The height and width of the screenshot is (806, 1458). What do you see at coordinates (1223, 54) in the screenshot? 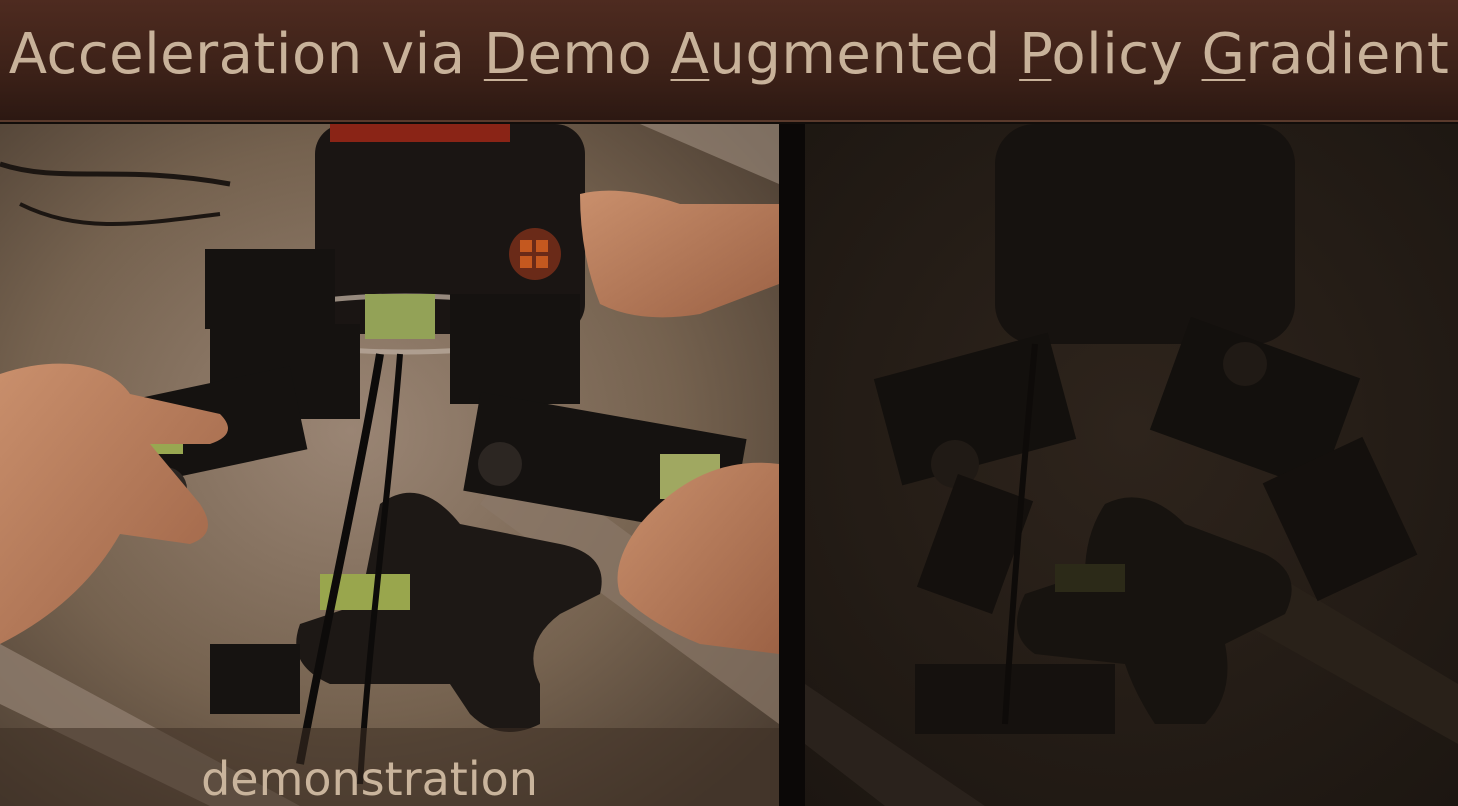
I see `title-initial-g: G` at bounding box center [1223, 54].